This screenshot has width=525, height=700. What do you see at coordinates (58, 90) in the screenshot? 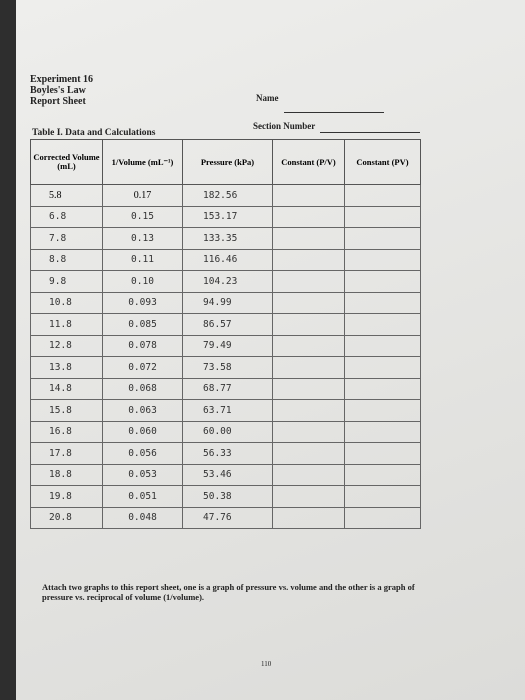
I see `experiment-title: Boyles's Law` at bounding box center [58, 90].